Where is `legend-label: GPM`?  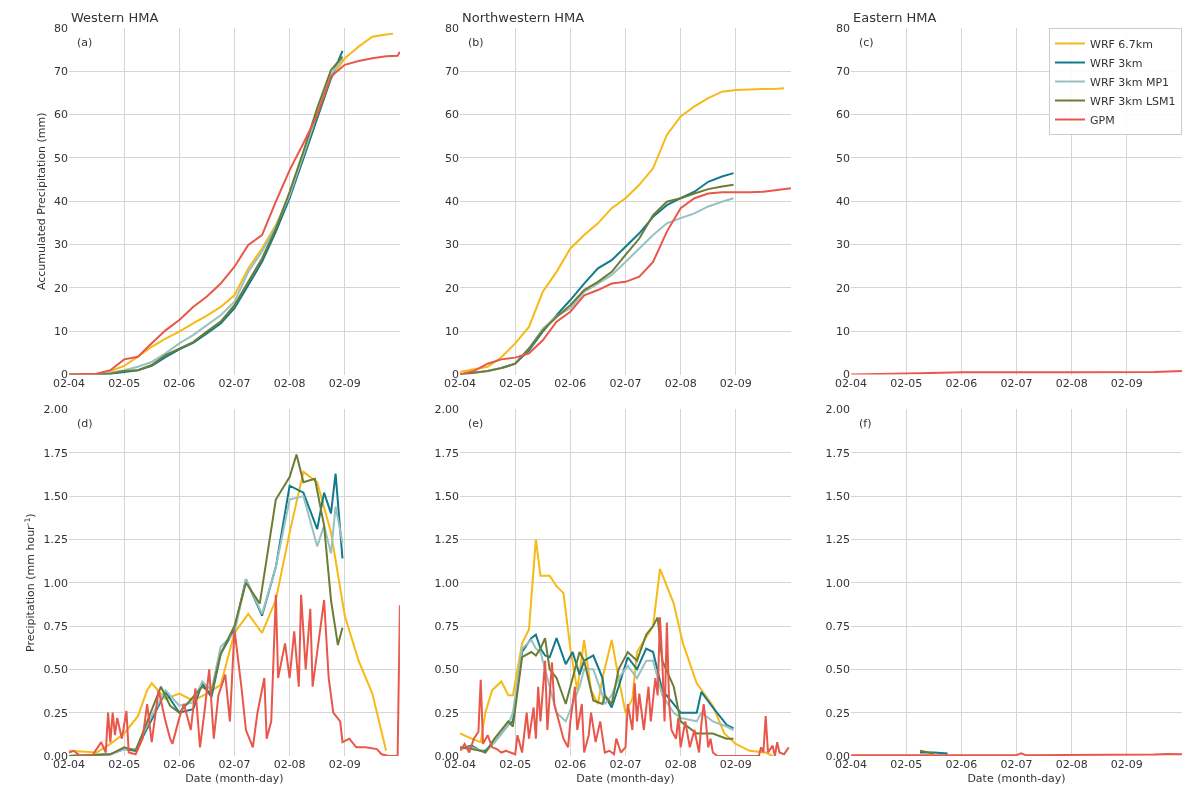
legend-label: GPM is located at coordinates (1102, 120).